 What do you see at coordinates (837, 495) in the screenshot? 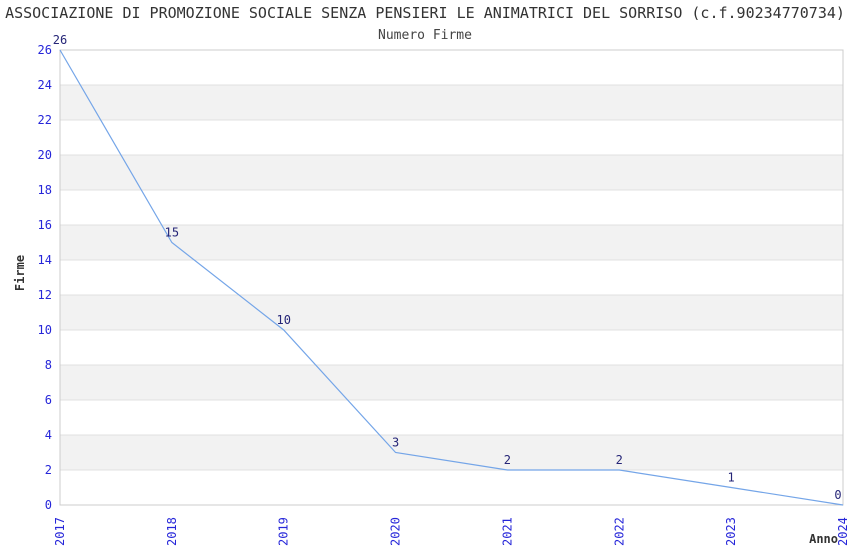
I see `data-label: 0` at bounding box center [837, 495].